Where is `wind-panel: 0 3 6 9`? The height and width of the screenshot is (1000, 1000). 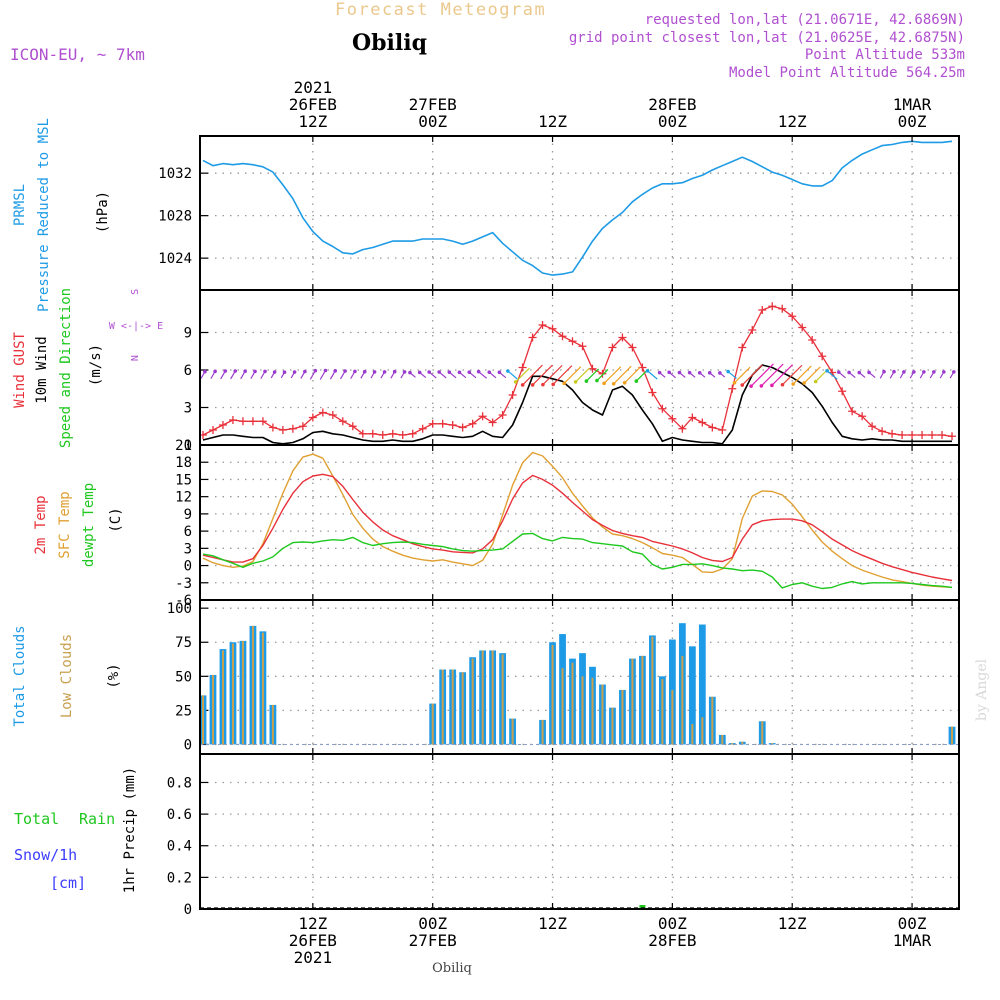 wind-panel: 0 3 6 9 is located at coordinates (572, 371).